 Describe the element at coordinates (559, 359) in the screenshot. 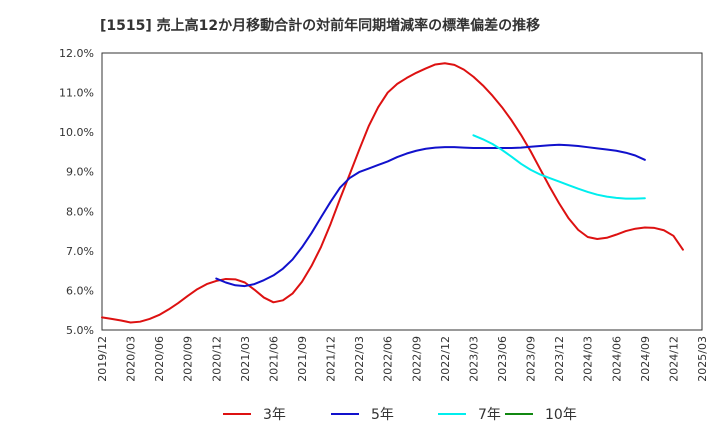

I see `x-tick-label: 2023/12` at that location.